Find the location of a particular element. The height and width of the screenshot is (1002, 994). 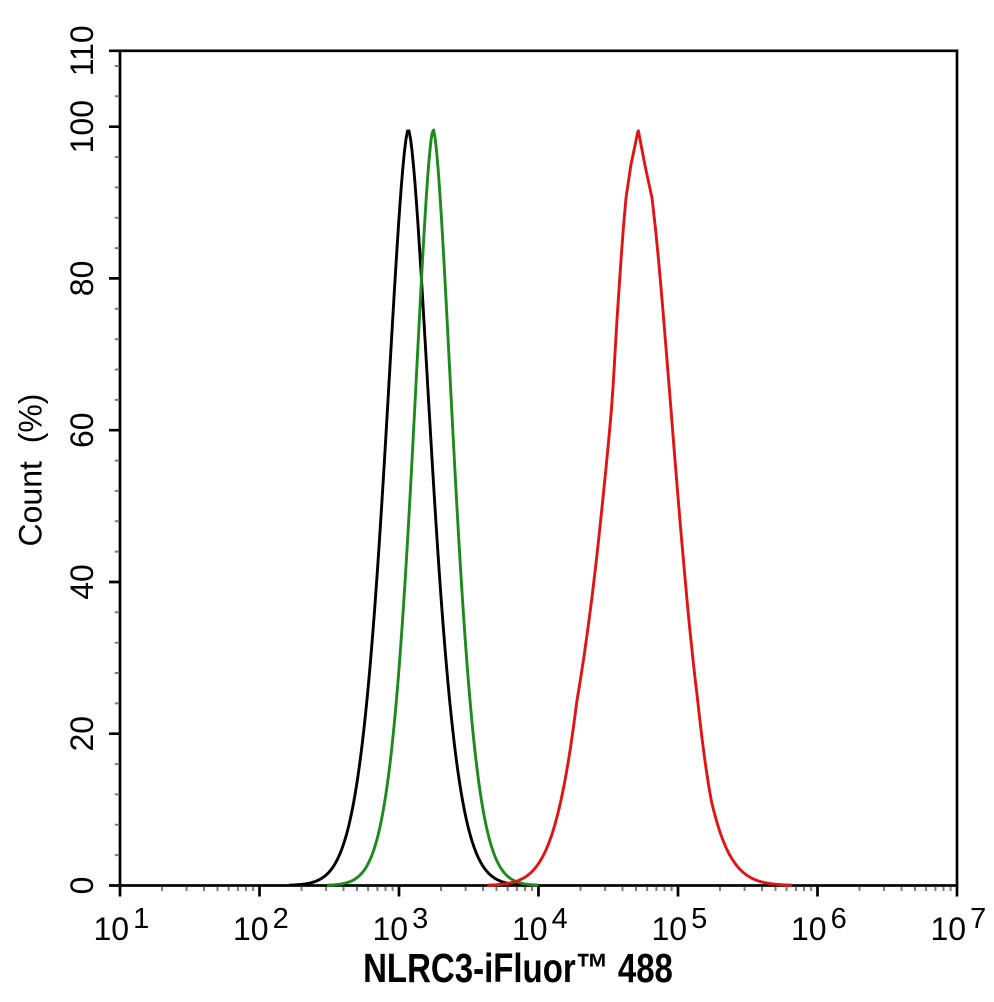

svg-text: 20 is located at coordinates (82, 734).